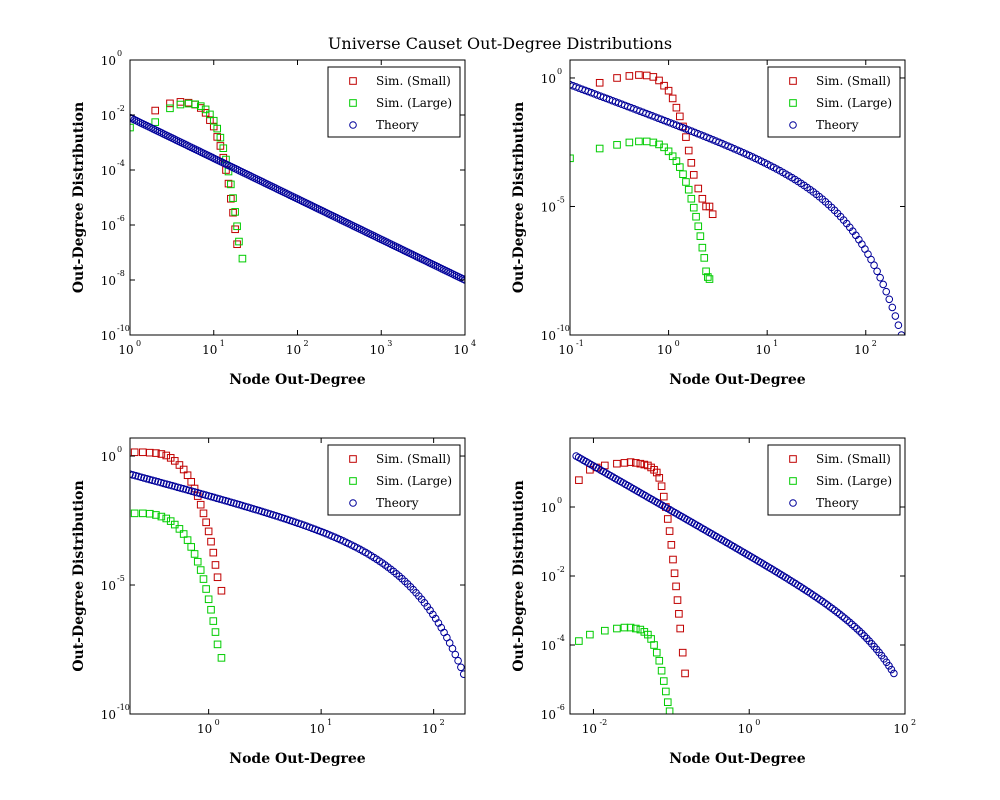  What do you see at coordinates (548, 577) in the screenshot?
I see `y-tick-label: 10` at bounding box center [548, 577].